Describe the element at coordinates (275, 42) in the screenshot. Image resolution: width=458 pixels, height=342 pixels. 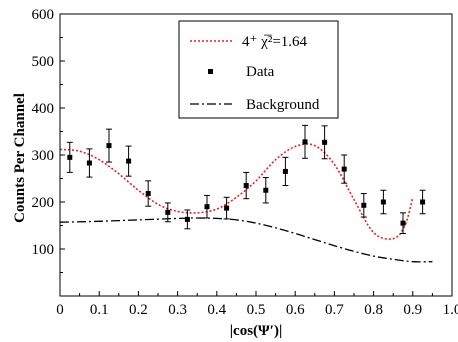
I see `legend-label-fit: 4⁺ χ̅²=1.64` at that location.